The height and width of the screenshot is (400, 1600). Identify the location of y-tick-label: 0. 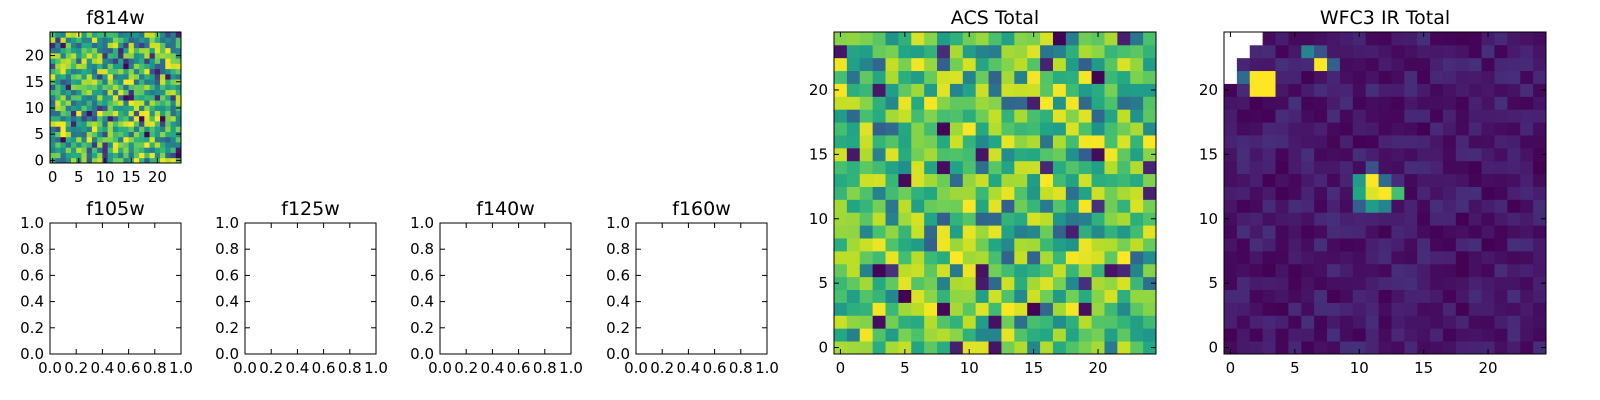
(823, 348).